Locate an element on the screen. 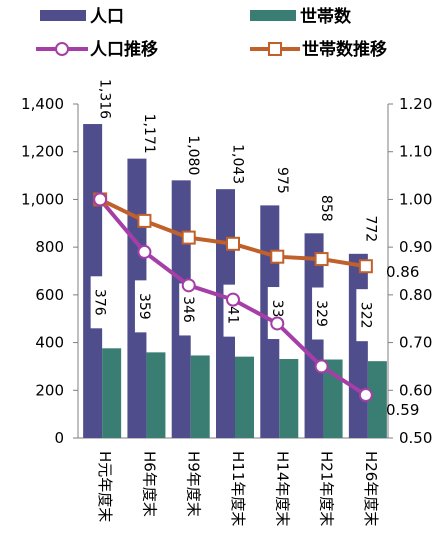  legend-label-household-trend: 世帯数推移 is located at coordinates (344, 49).